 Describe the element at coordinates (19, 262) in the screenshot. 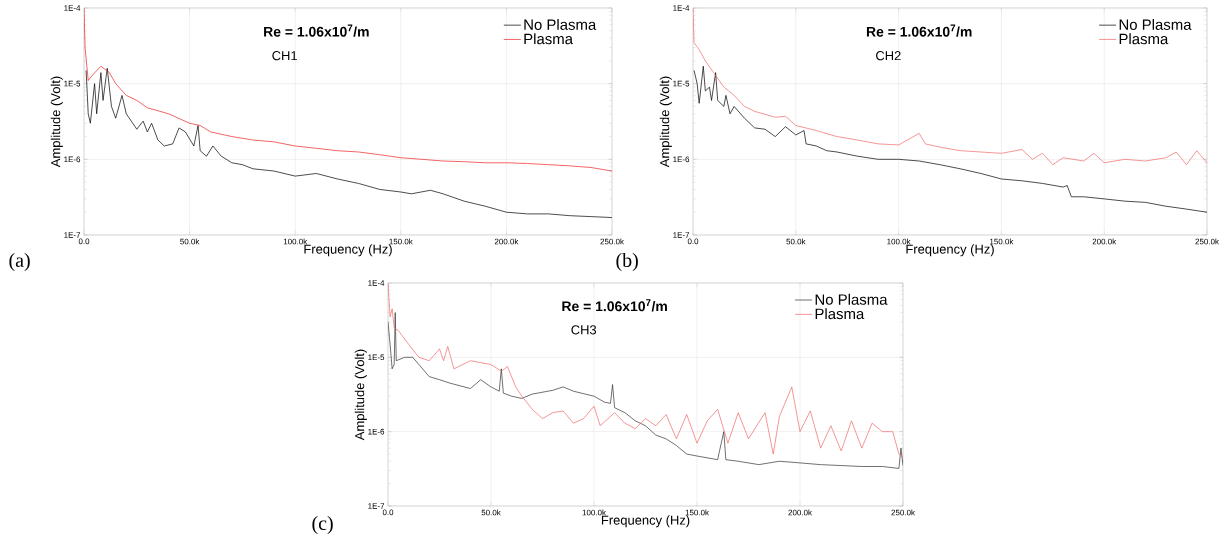

I see `text: (a)` at that location.